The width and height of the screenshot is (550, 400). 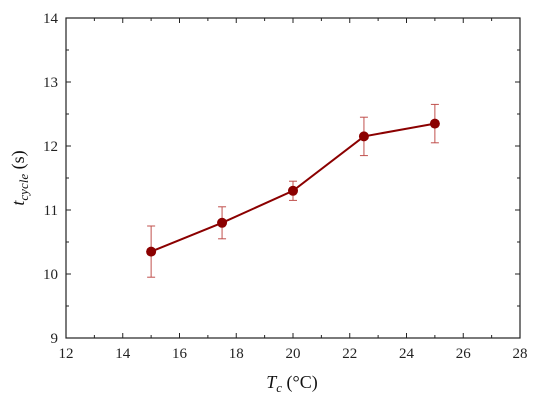 What do you see at coordinates (50, 147) in the screenshot?
I see `y-tick-label: 12` at bounding box center [50, 147].